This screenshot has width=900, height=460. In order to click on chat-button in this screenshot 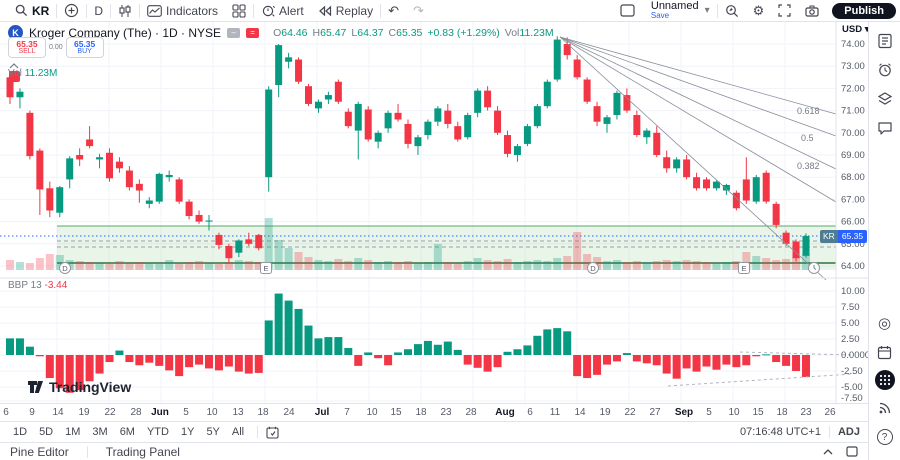, I will do `click(885, 128)`.